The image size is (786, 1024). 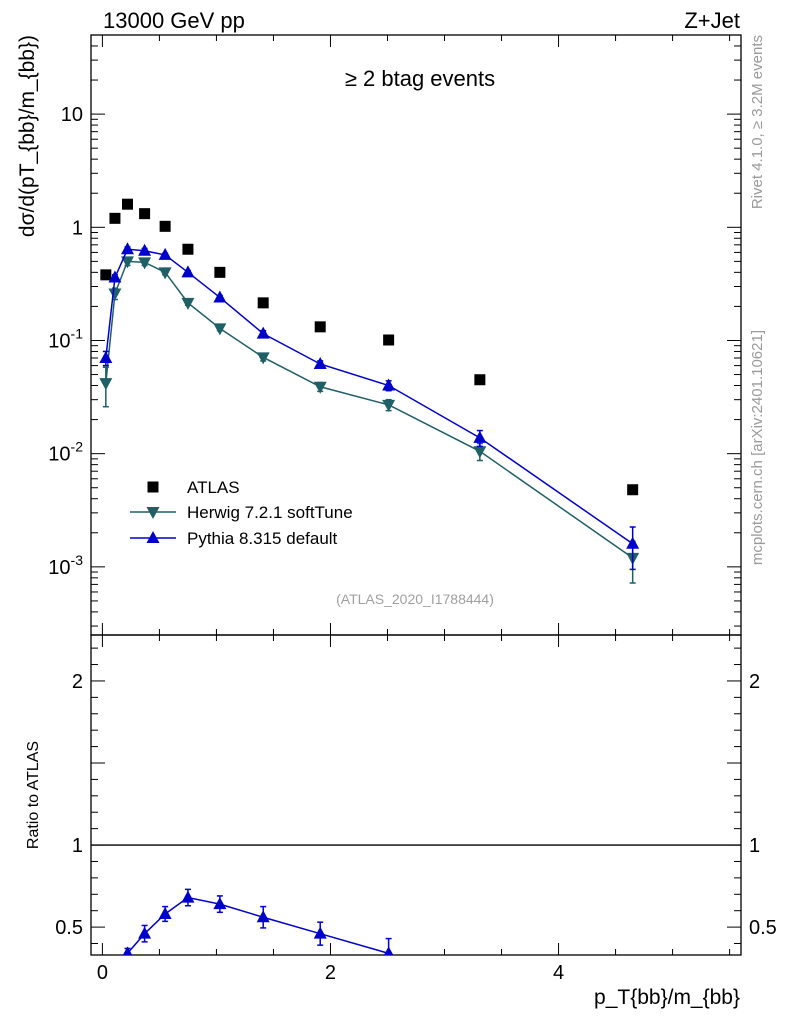 I want to click on analysis-id-label: (ATLAS_2020_I1788444), so click(x=415, y=599).